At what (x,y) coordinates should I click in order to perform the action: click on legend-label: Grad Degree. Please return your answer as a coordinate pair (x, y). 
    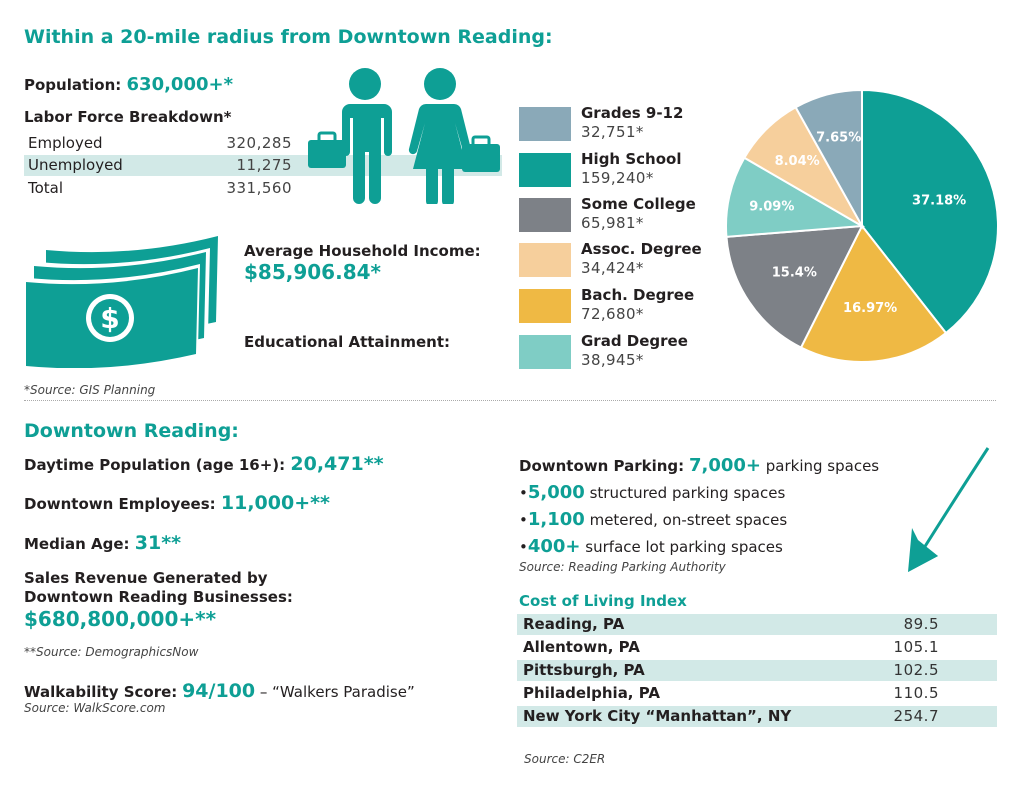
    Looking at the image, I should click on (634, 341).